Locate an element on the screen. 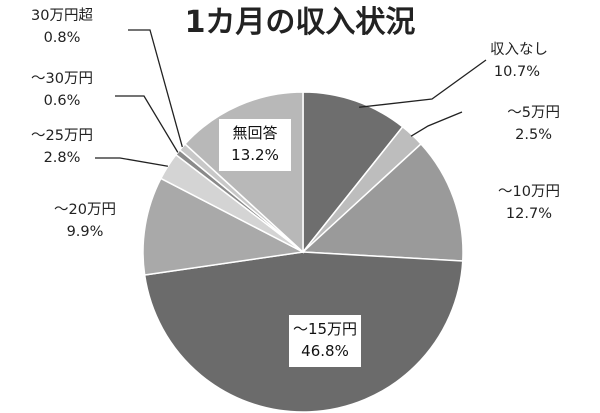 The image size is (600, 413). chart-title: 1カ月の収入状況 is located at coordinates (300, 22).